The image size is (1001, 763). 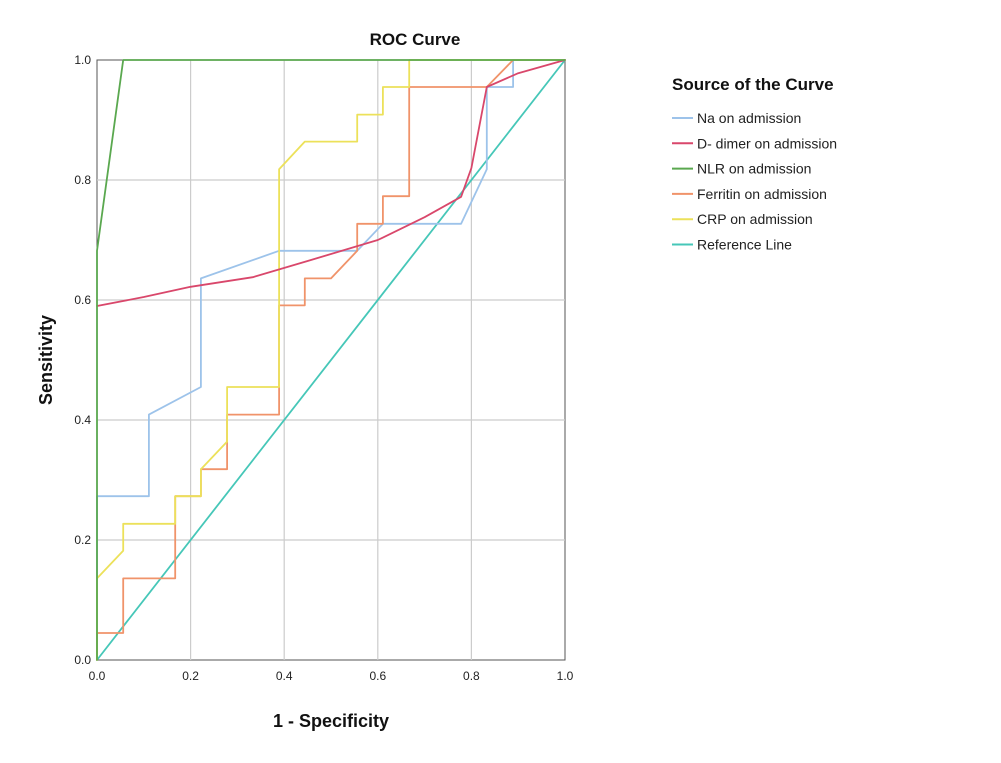 What do you see at coordinates (471, 676) in the screenshot?
I see `x-tick-label: 0.8` at bounding box center [471, 676].